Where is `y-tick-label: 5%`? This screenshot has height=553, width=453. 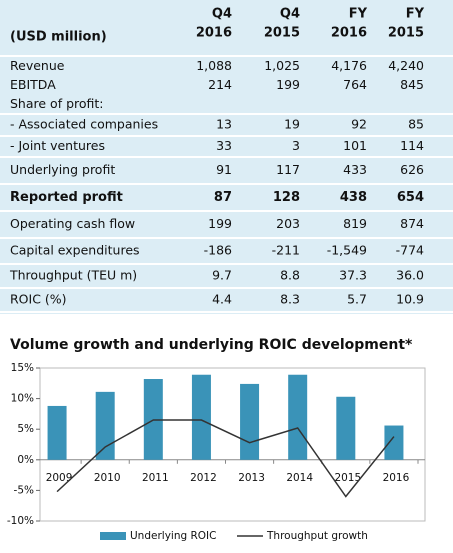
y-tick-label: 5% is located at coordinates (25, 429).